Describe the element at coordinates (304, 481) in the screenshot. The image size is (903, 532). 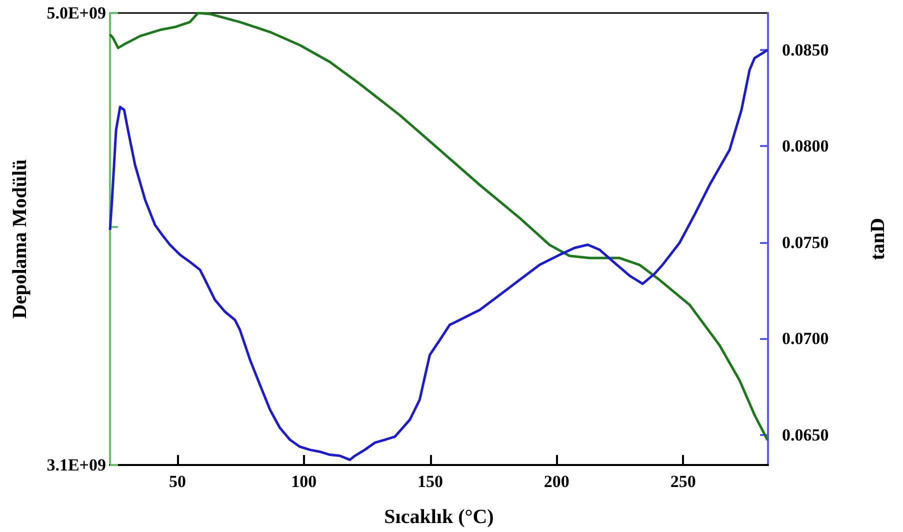
I see `x-tick-label: 100` at that location.